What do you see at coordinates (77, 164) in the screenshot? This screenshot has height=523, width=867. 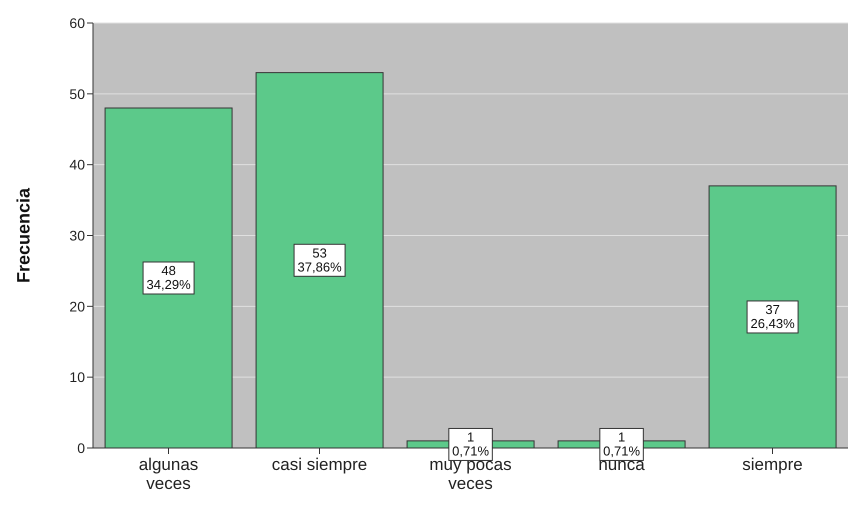 I see `y-tick-label: 40` at bounding box center [77, 164].